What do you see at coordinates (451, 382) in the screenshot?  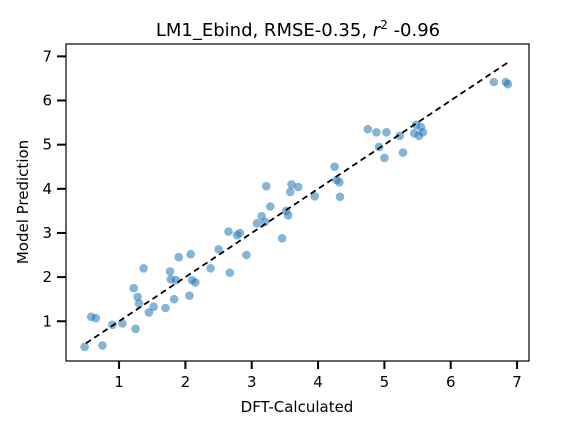 I see `x-tick-label-6: 6` at bounding box center [451, 382].